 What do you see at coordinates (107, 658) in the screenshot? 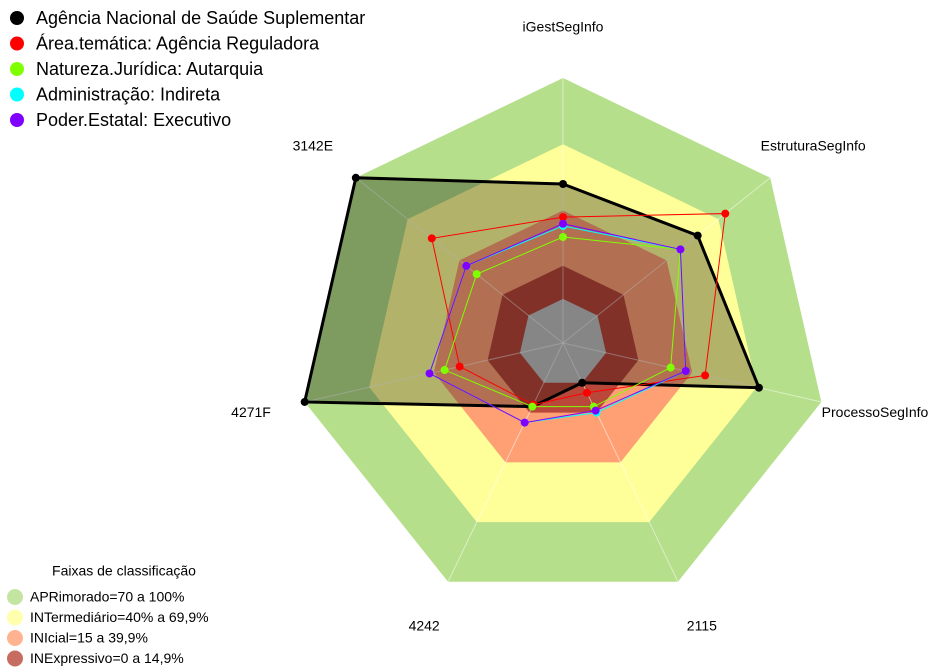
I see `band-label: INExpressivo=0 a 14,9%` at bounding box center [107, 658].